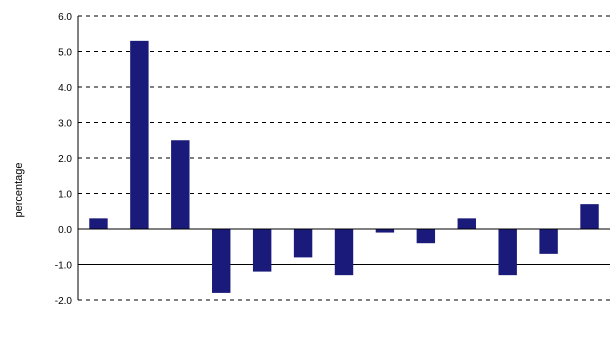 This screenshot has width=612, height=349. I want to click on y-tick-label: 5.0, so click(65, 53).